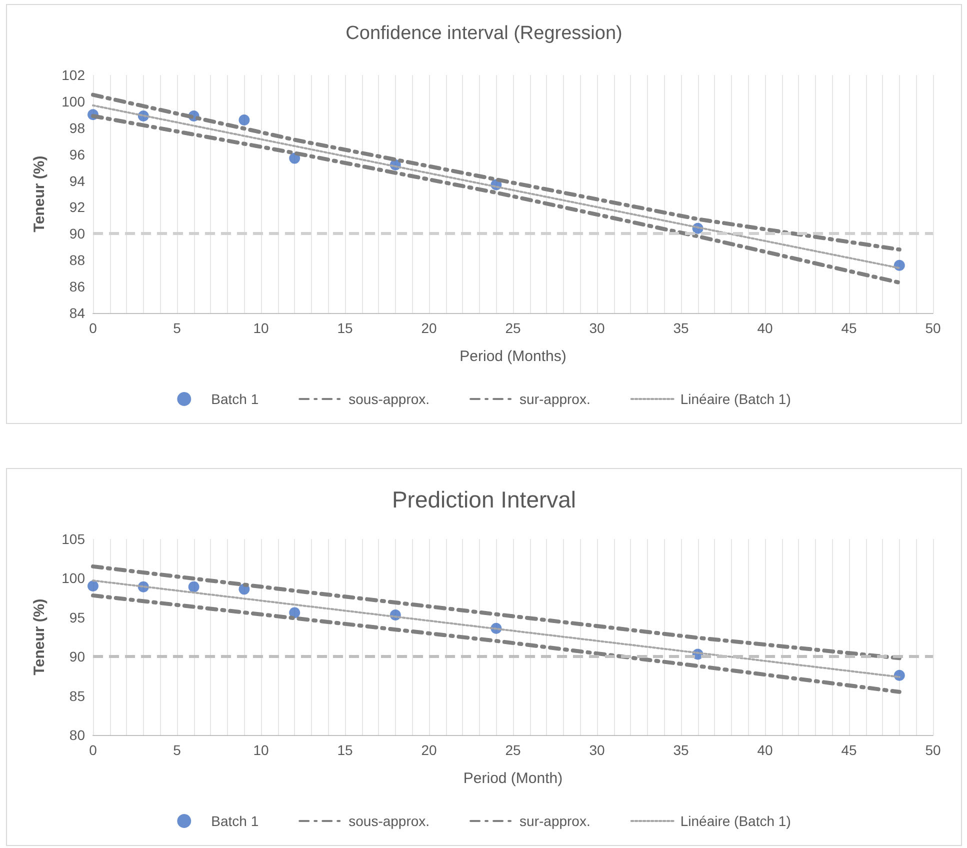 Image resolution: width=967 pixels, height=848 pixels. Describe the element at coordinates (513, 778) in the screenshot. I see `x-axis-title: Period (Month)` at that location.